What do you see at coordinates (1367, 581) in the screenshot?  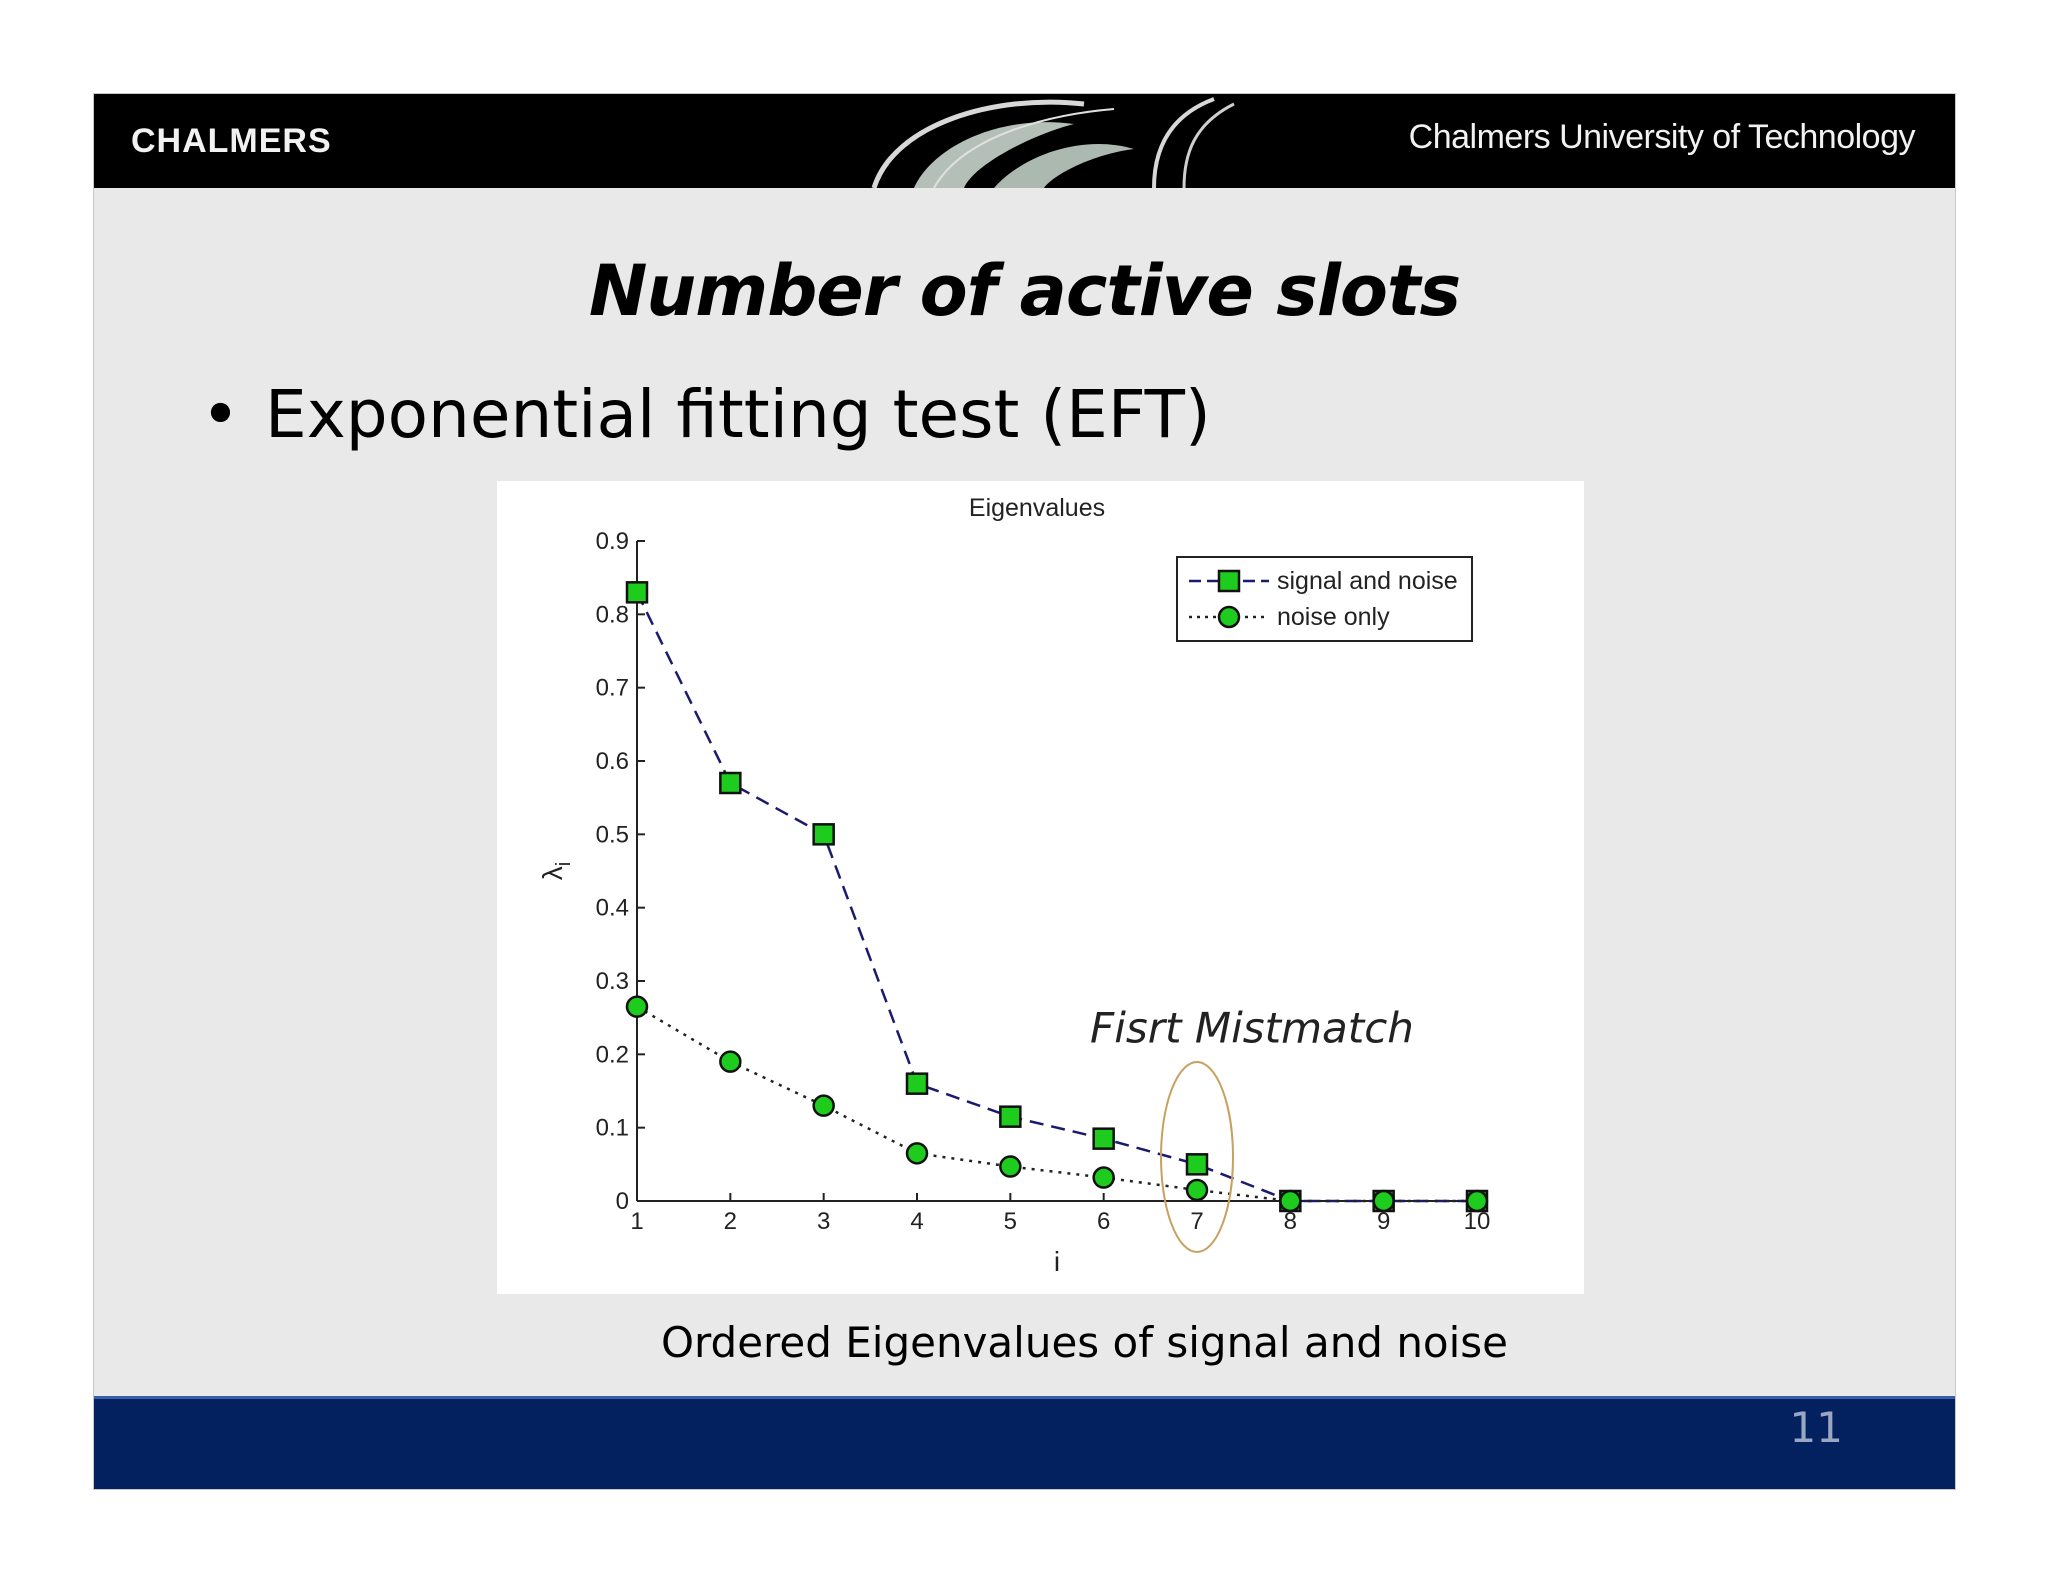 I see `legend-label: signal and noise` at bounding box center [1367, 581].